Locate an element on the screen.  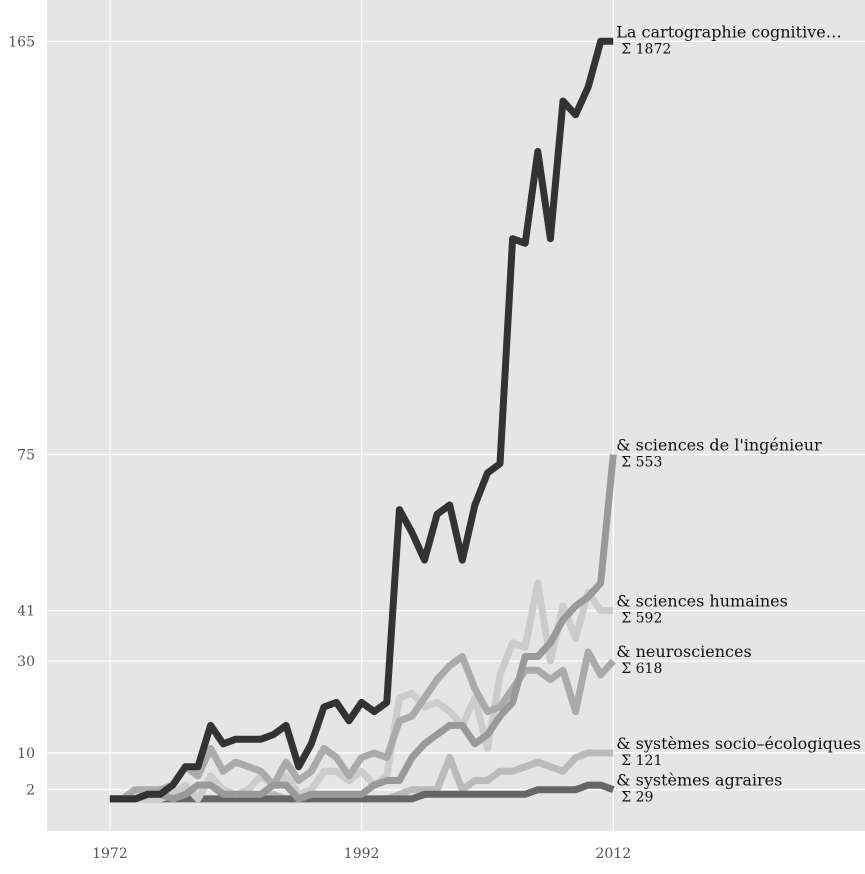
series-total-label: Σ 553 is located at coordinates (641, 463).